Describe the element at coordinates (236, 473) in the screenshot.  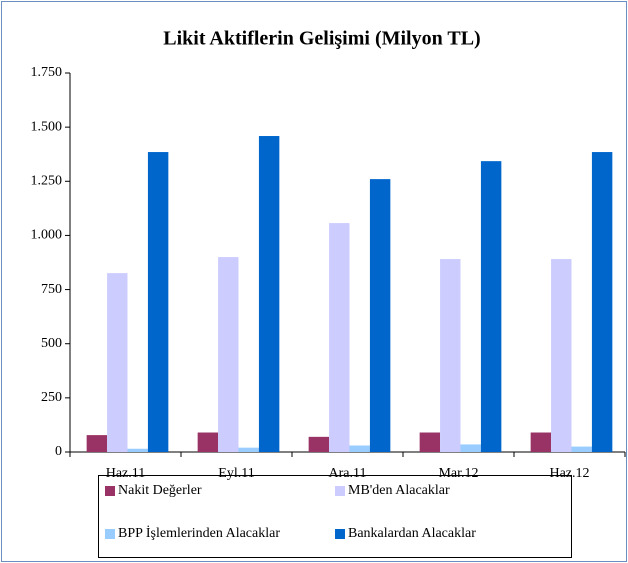
I see `x-tick-label: Eyl.11` at that location.